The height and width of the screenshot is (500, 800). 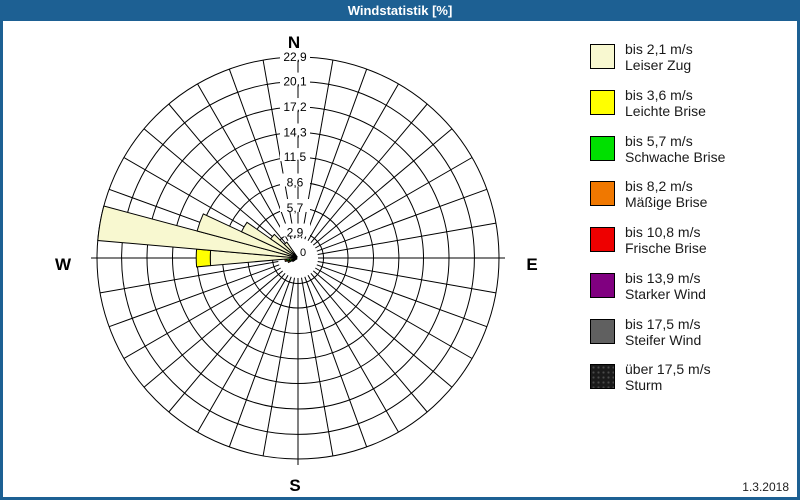 I want to click on title-bar: Windstatistik [%], so click(x=400, y=10).